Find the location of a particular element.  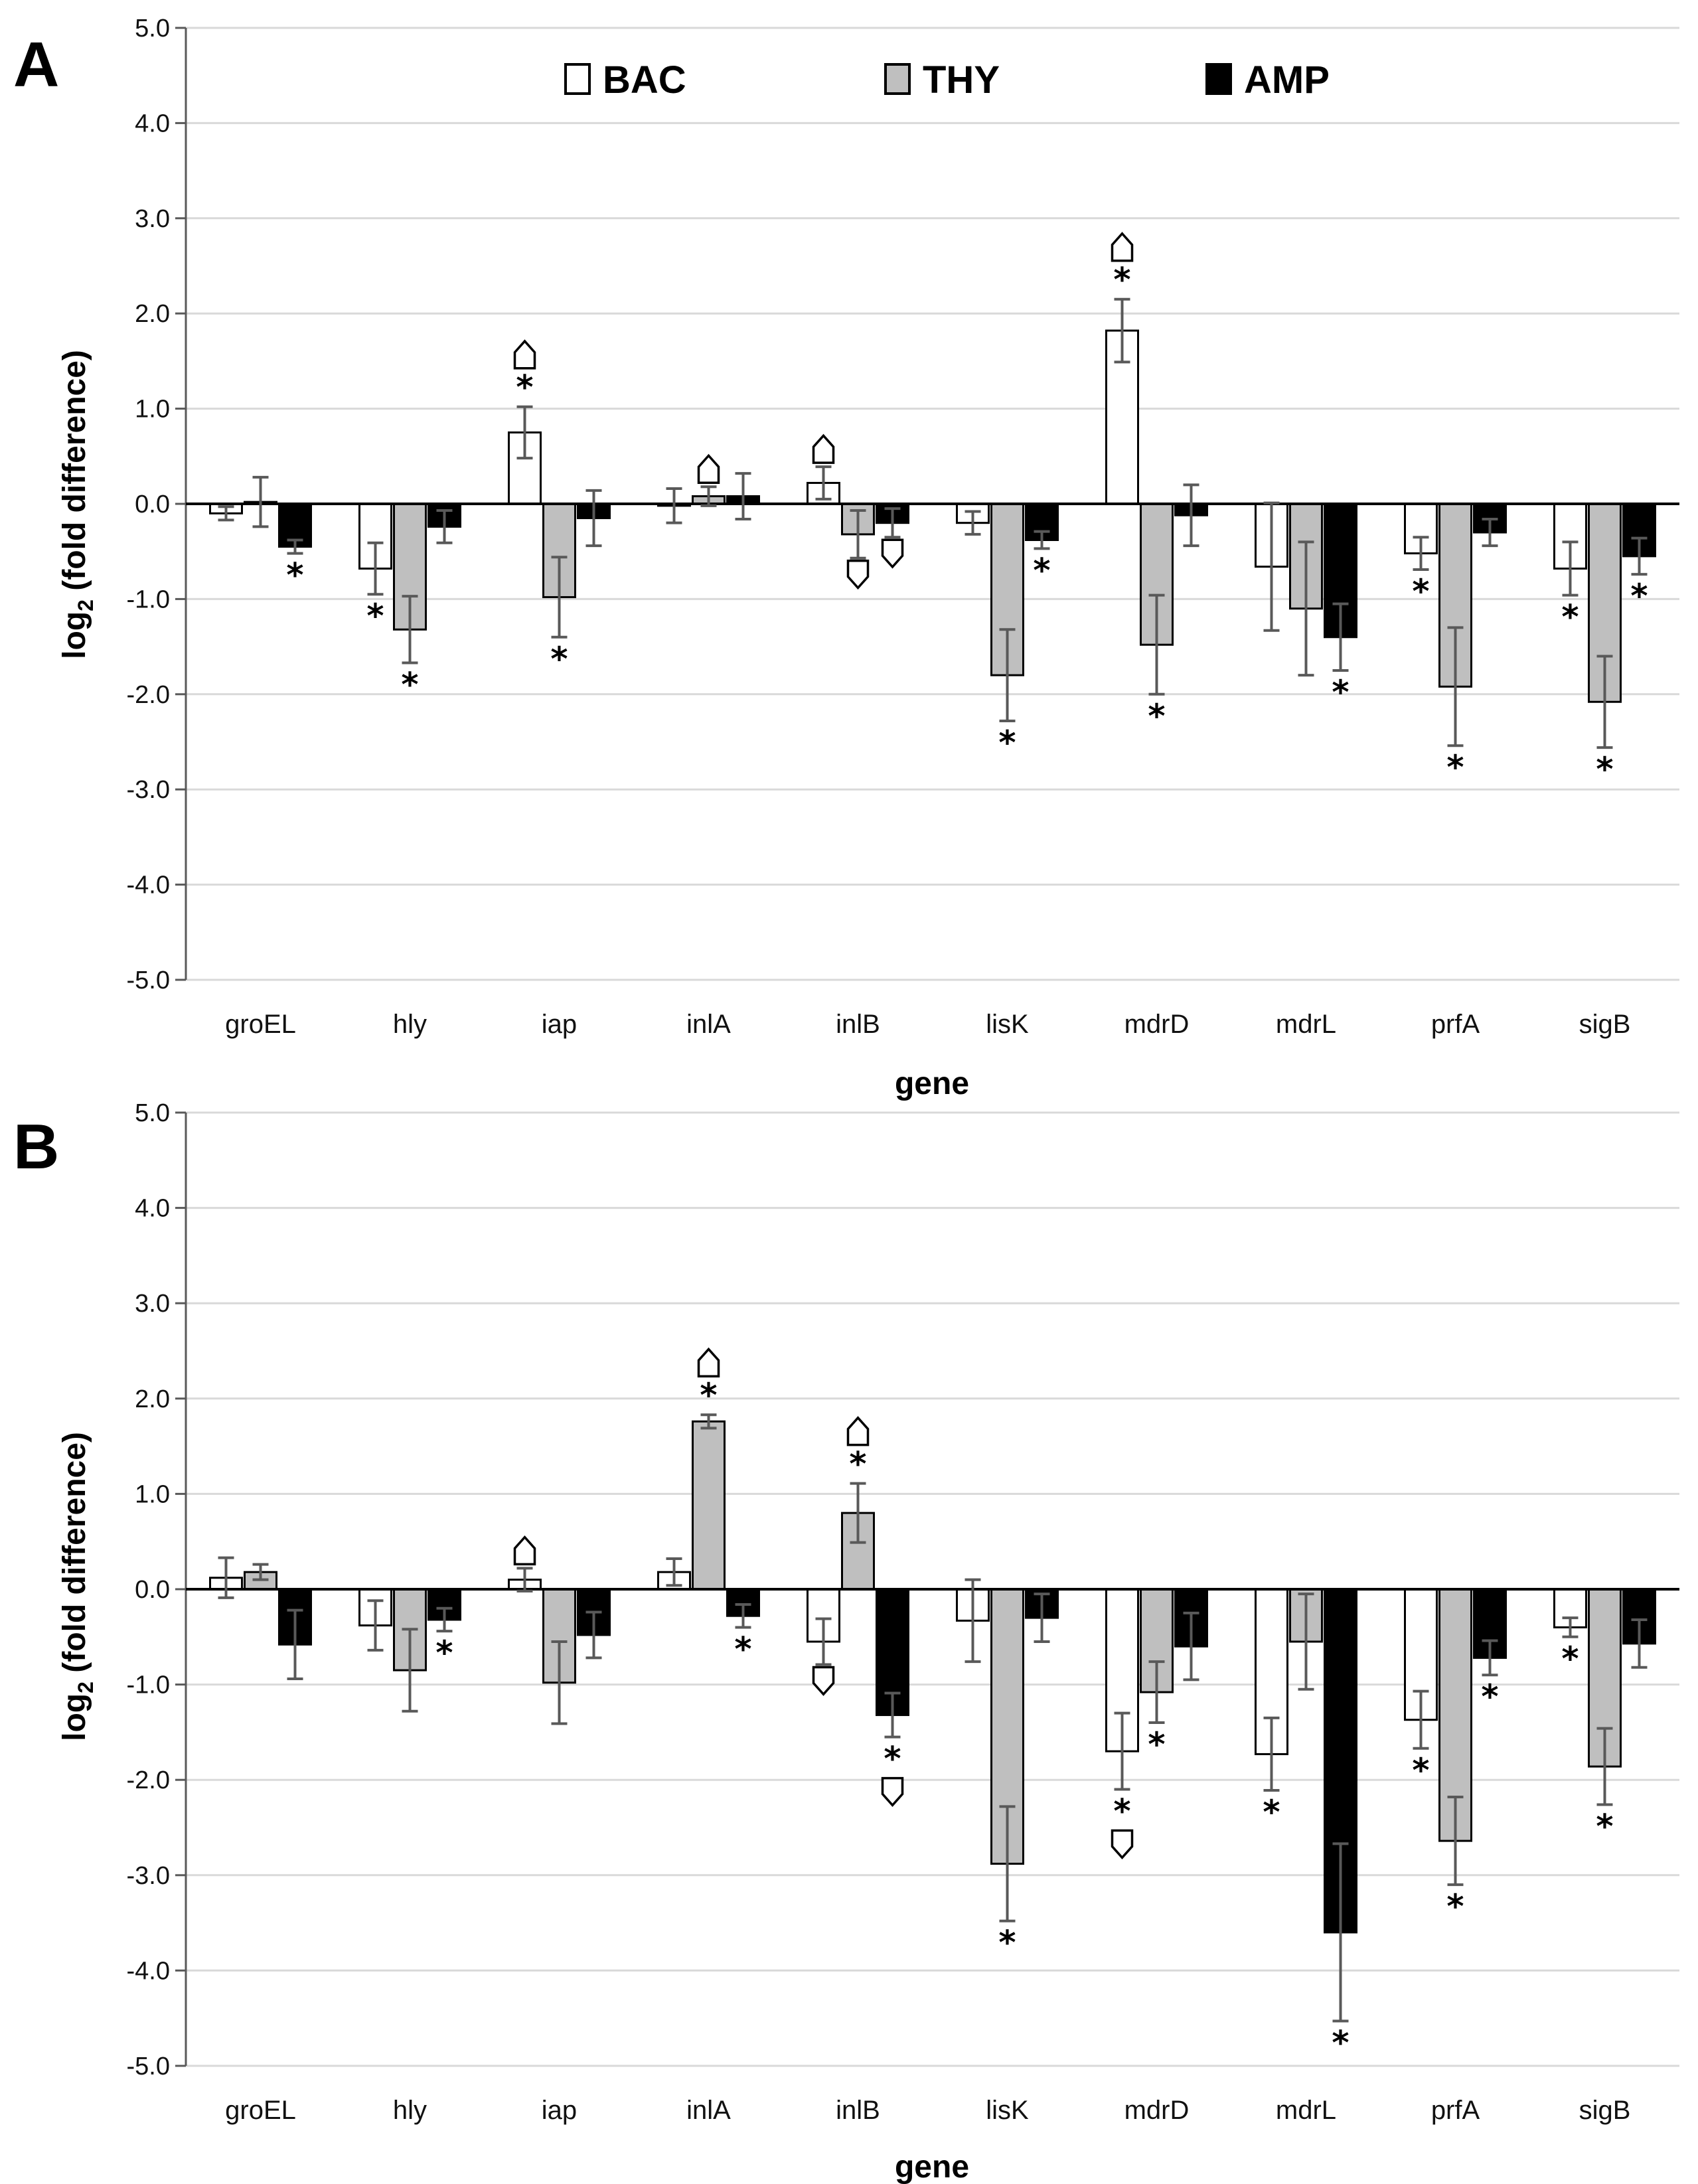

panel-b-x-axis-label: gene is located at coordinates (932, 2166).